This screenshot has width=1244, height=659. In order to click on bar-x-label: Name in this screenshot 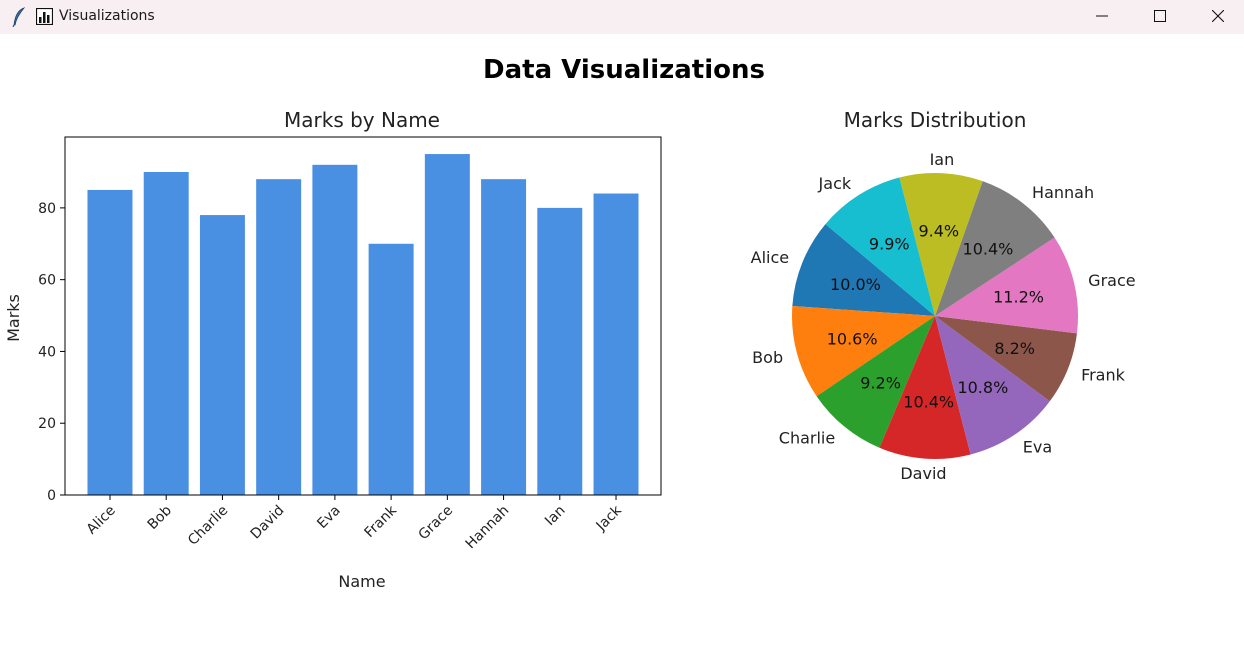, I will do `click(361, 581)`.